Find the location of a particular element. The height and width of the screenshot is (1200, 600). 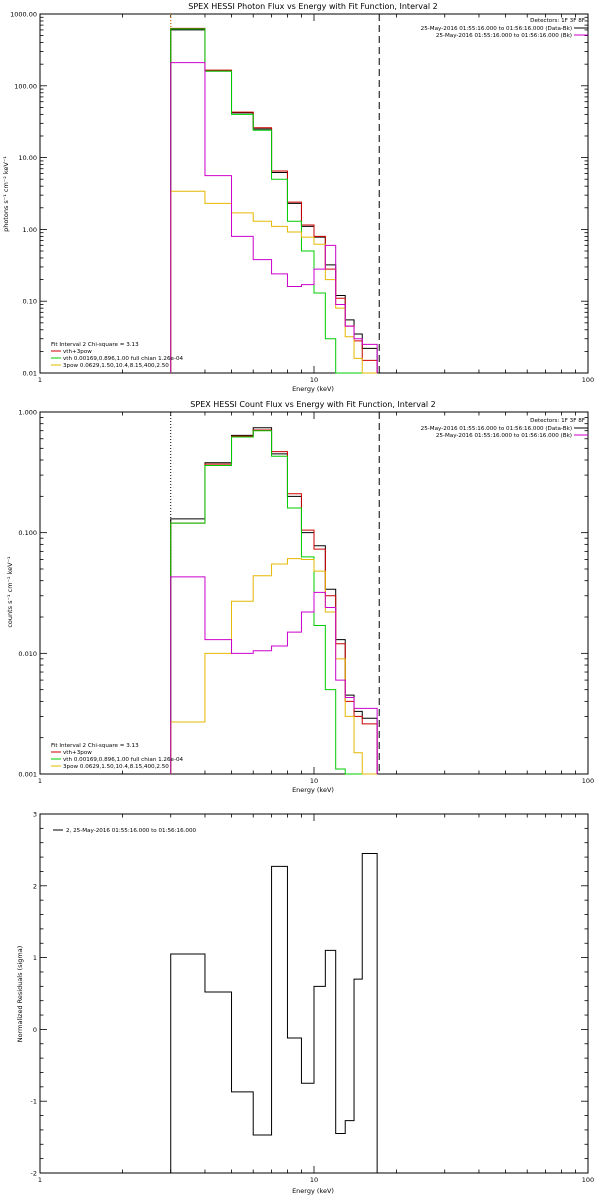

count-flux-y-tick-label: 0.010 is located at coordinates (27, 654).